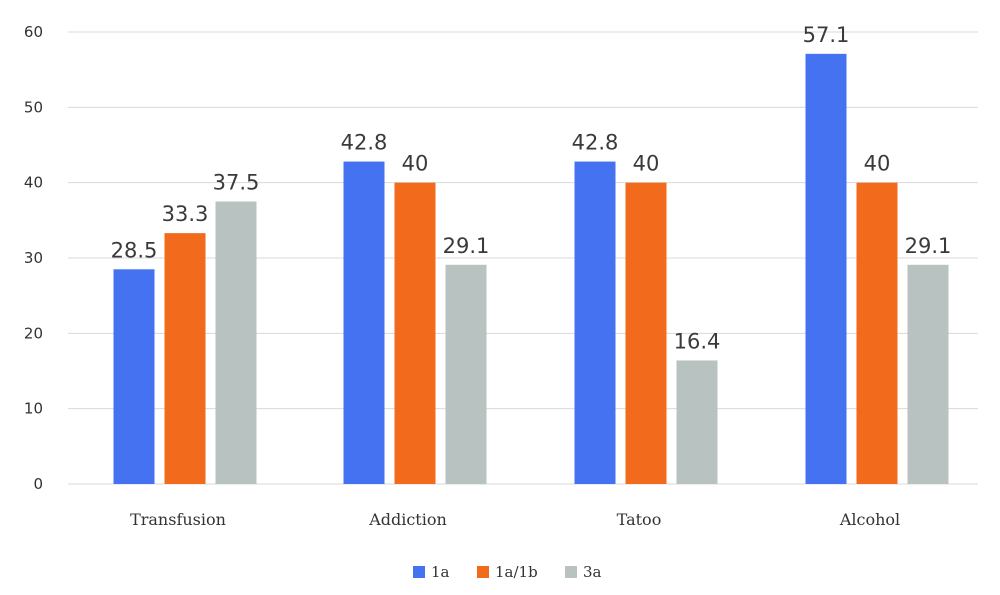 This screenshot has width=1000, height=595. I want to click on bar-3a-alcohol, so click(928, 374).